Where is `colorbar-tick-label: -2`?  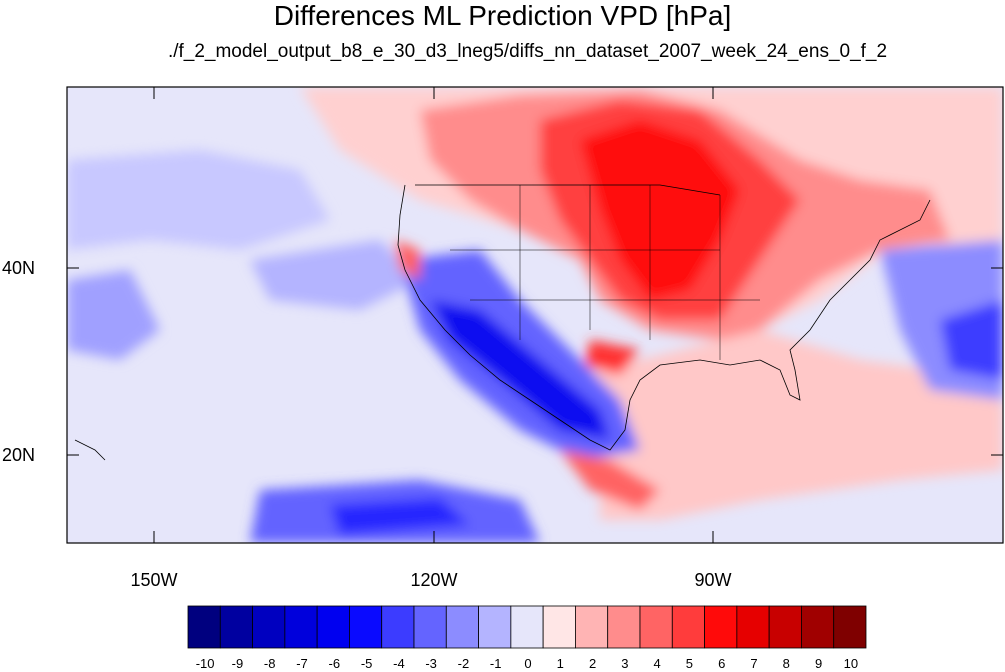
colorbar-tick-label: -2 is located at coordinates (463, 663).